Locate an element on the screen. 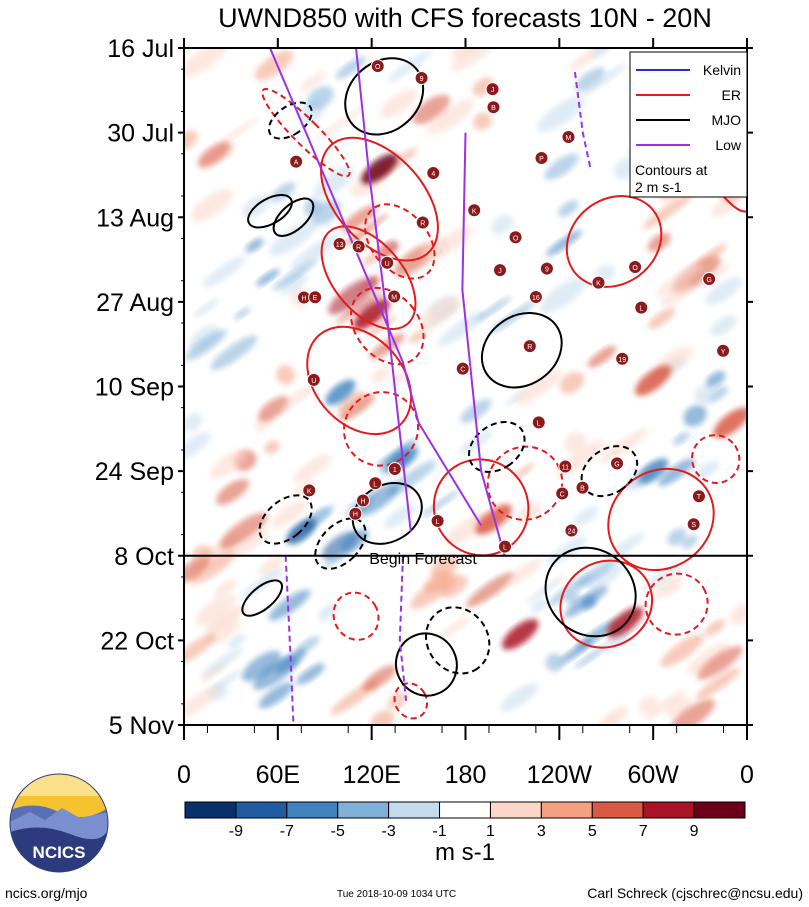 The height and width of the screenshot is (907, 809). x-tick-label: 60E is located at coordinates (278, 775).